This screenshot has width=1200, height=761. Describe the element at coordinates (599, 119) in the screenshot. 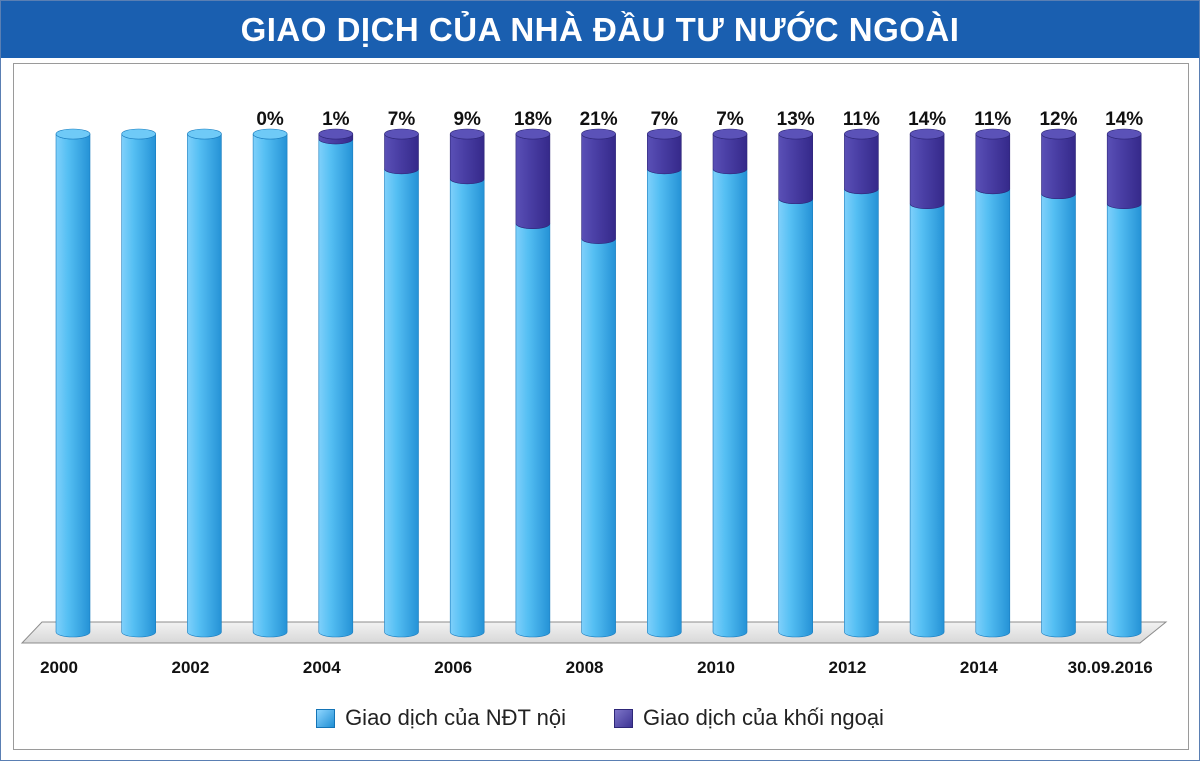

I see `data-label: 21%` at that location.